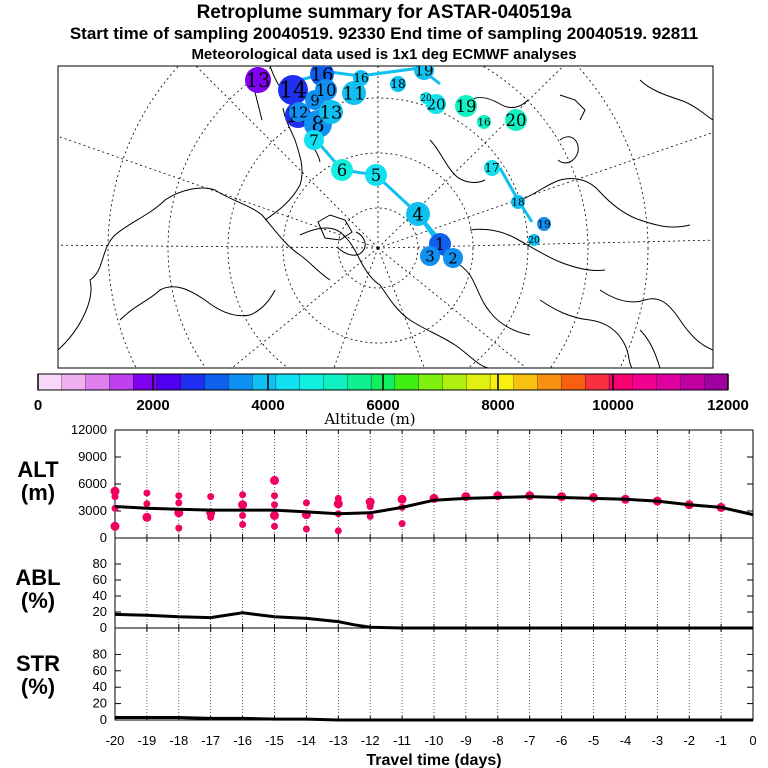 Image resolution: width=768 pixels, height=768 pixels. Describe the element at coordinates (530, 740) in the screenshot. I see `x-tick-label: -7` at that location.